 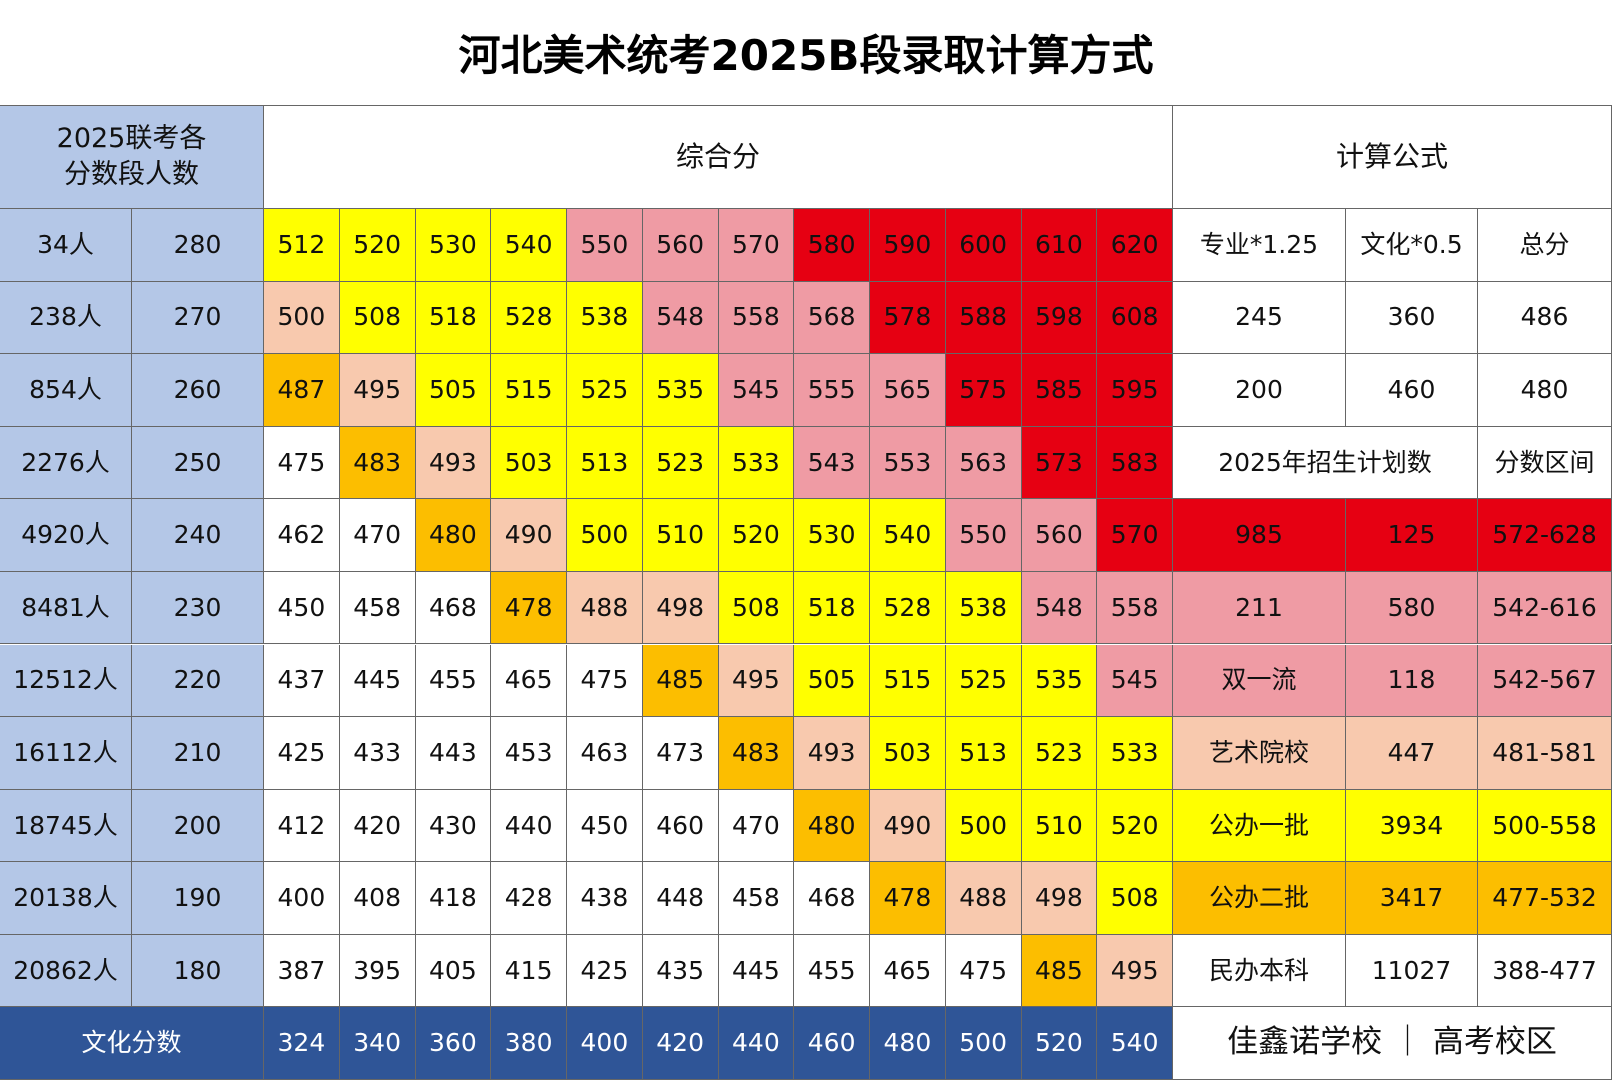 What do you see at coordinates (908, 535) in the screenshot?
I see `composite-cell: 540` at bounding box center [908, 535].